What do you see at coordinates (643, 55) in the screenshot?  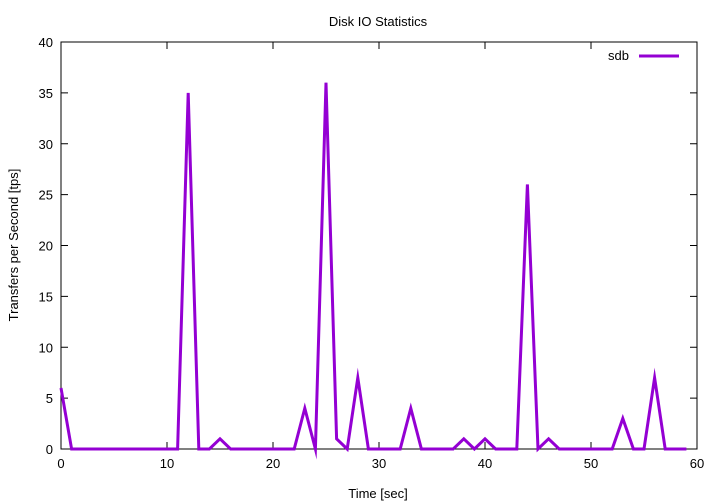 I see `legend: sdb` at bounding box center [643, 55].